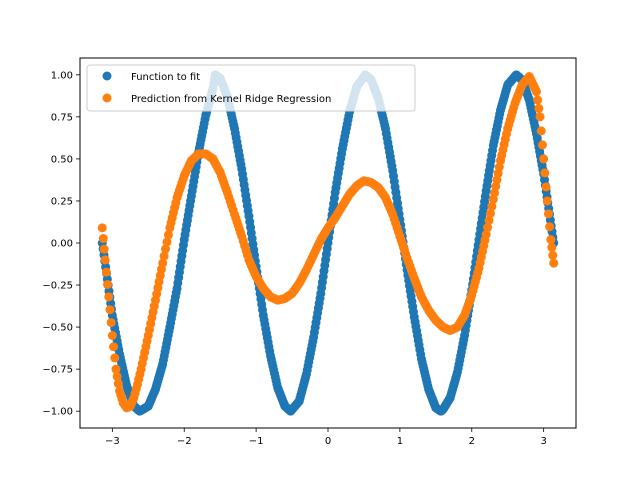 The height and width of the screenshot is (480, 640). What do you see at coordinates (400, 441) in the screenshot?
I see `x-tick-label: 1` at bounding box center [400, 441].